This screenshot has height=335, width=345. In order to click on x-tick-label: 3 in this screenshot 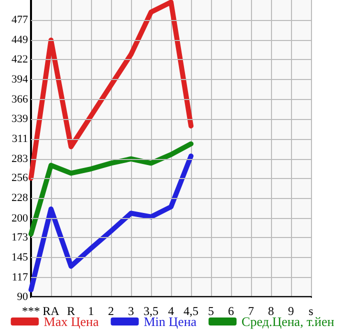, I will do `click(131, 311)`.